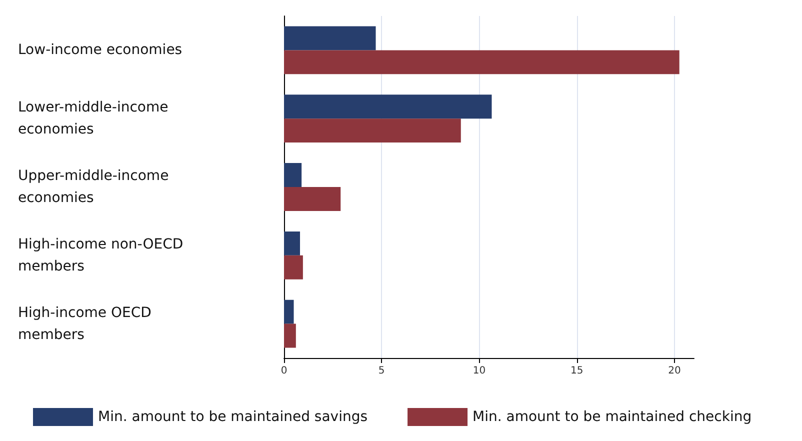  I want to click on legend-label: Min. amount to be maintained savings, so click(233, 417).